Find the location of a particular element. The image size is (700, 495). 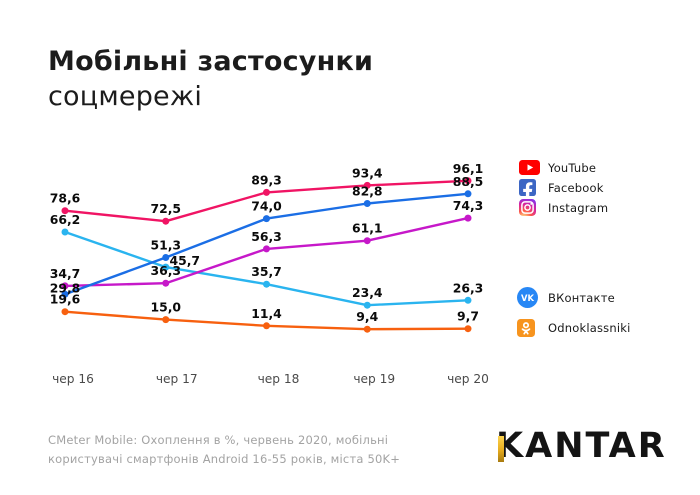

value-label: 96,1 is located at coordinates (468, 168).